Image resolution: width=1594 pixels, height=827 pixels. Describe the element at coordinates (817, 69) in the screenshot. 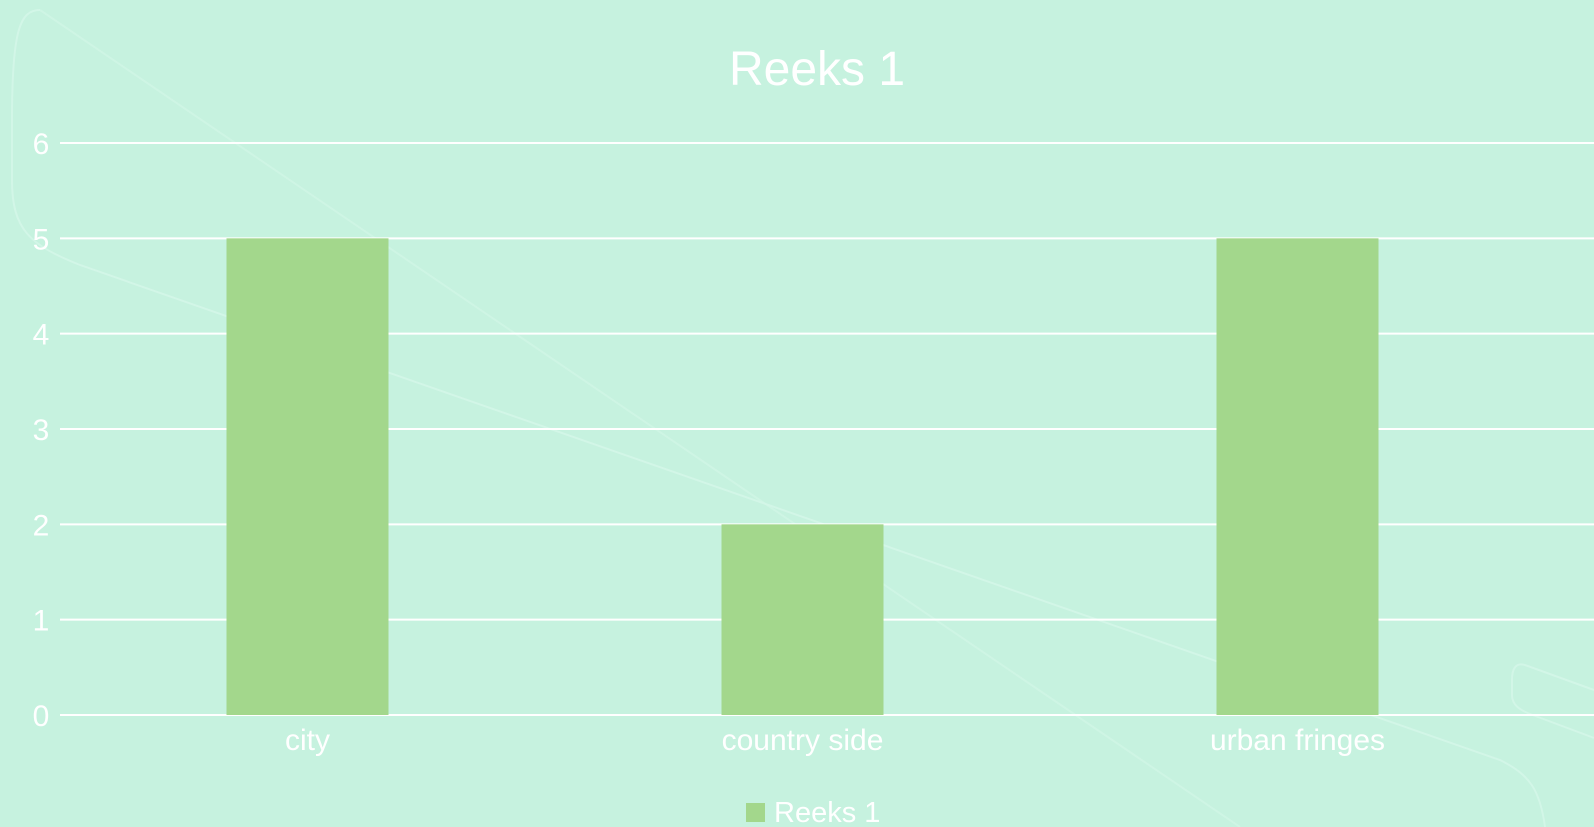

I see `chart-title: Reeks 1` at that location.